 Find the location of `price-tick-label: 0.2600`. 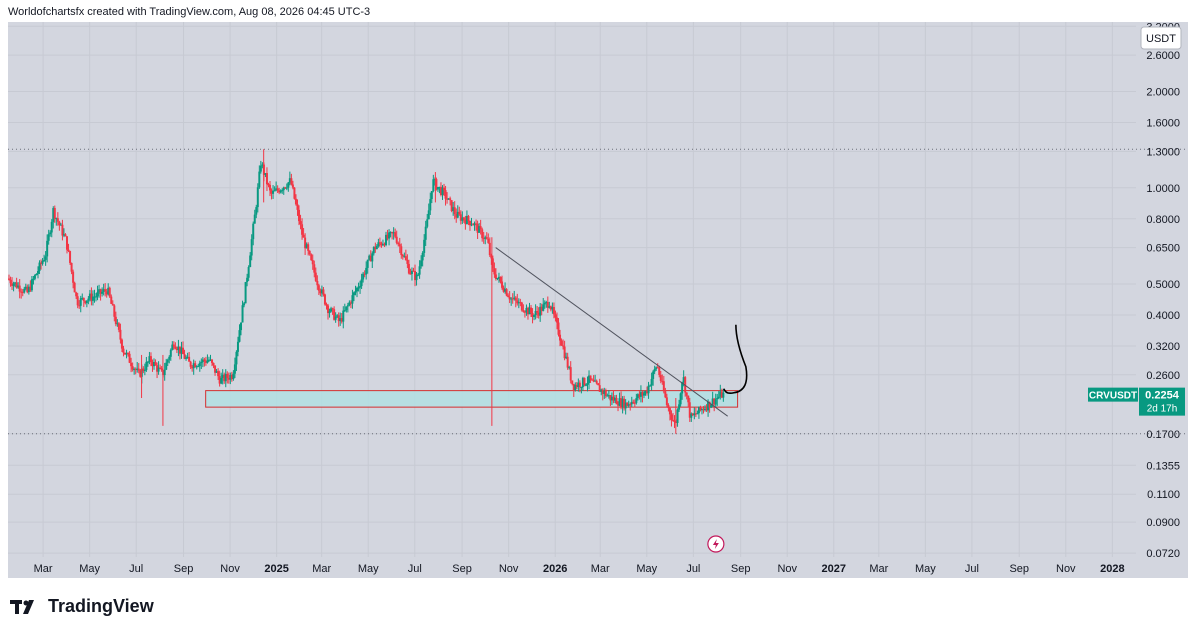

price-tick-label: 0.2600 is located at coordinates (1163, 376).